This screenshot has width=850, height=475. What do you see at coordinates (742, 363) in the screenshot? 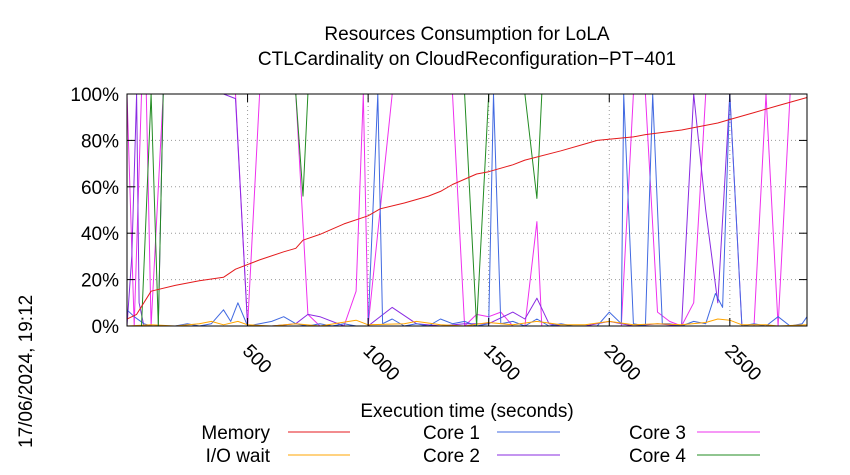
I see `x-tick-label: 2500` at bounding box center [742, 363].